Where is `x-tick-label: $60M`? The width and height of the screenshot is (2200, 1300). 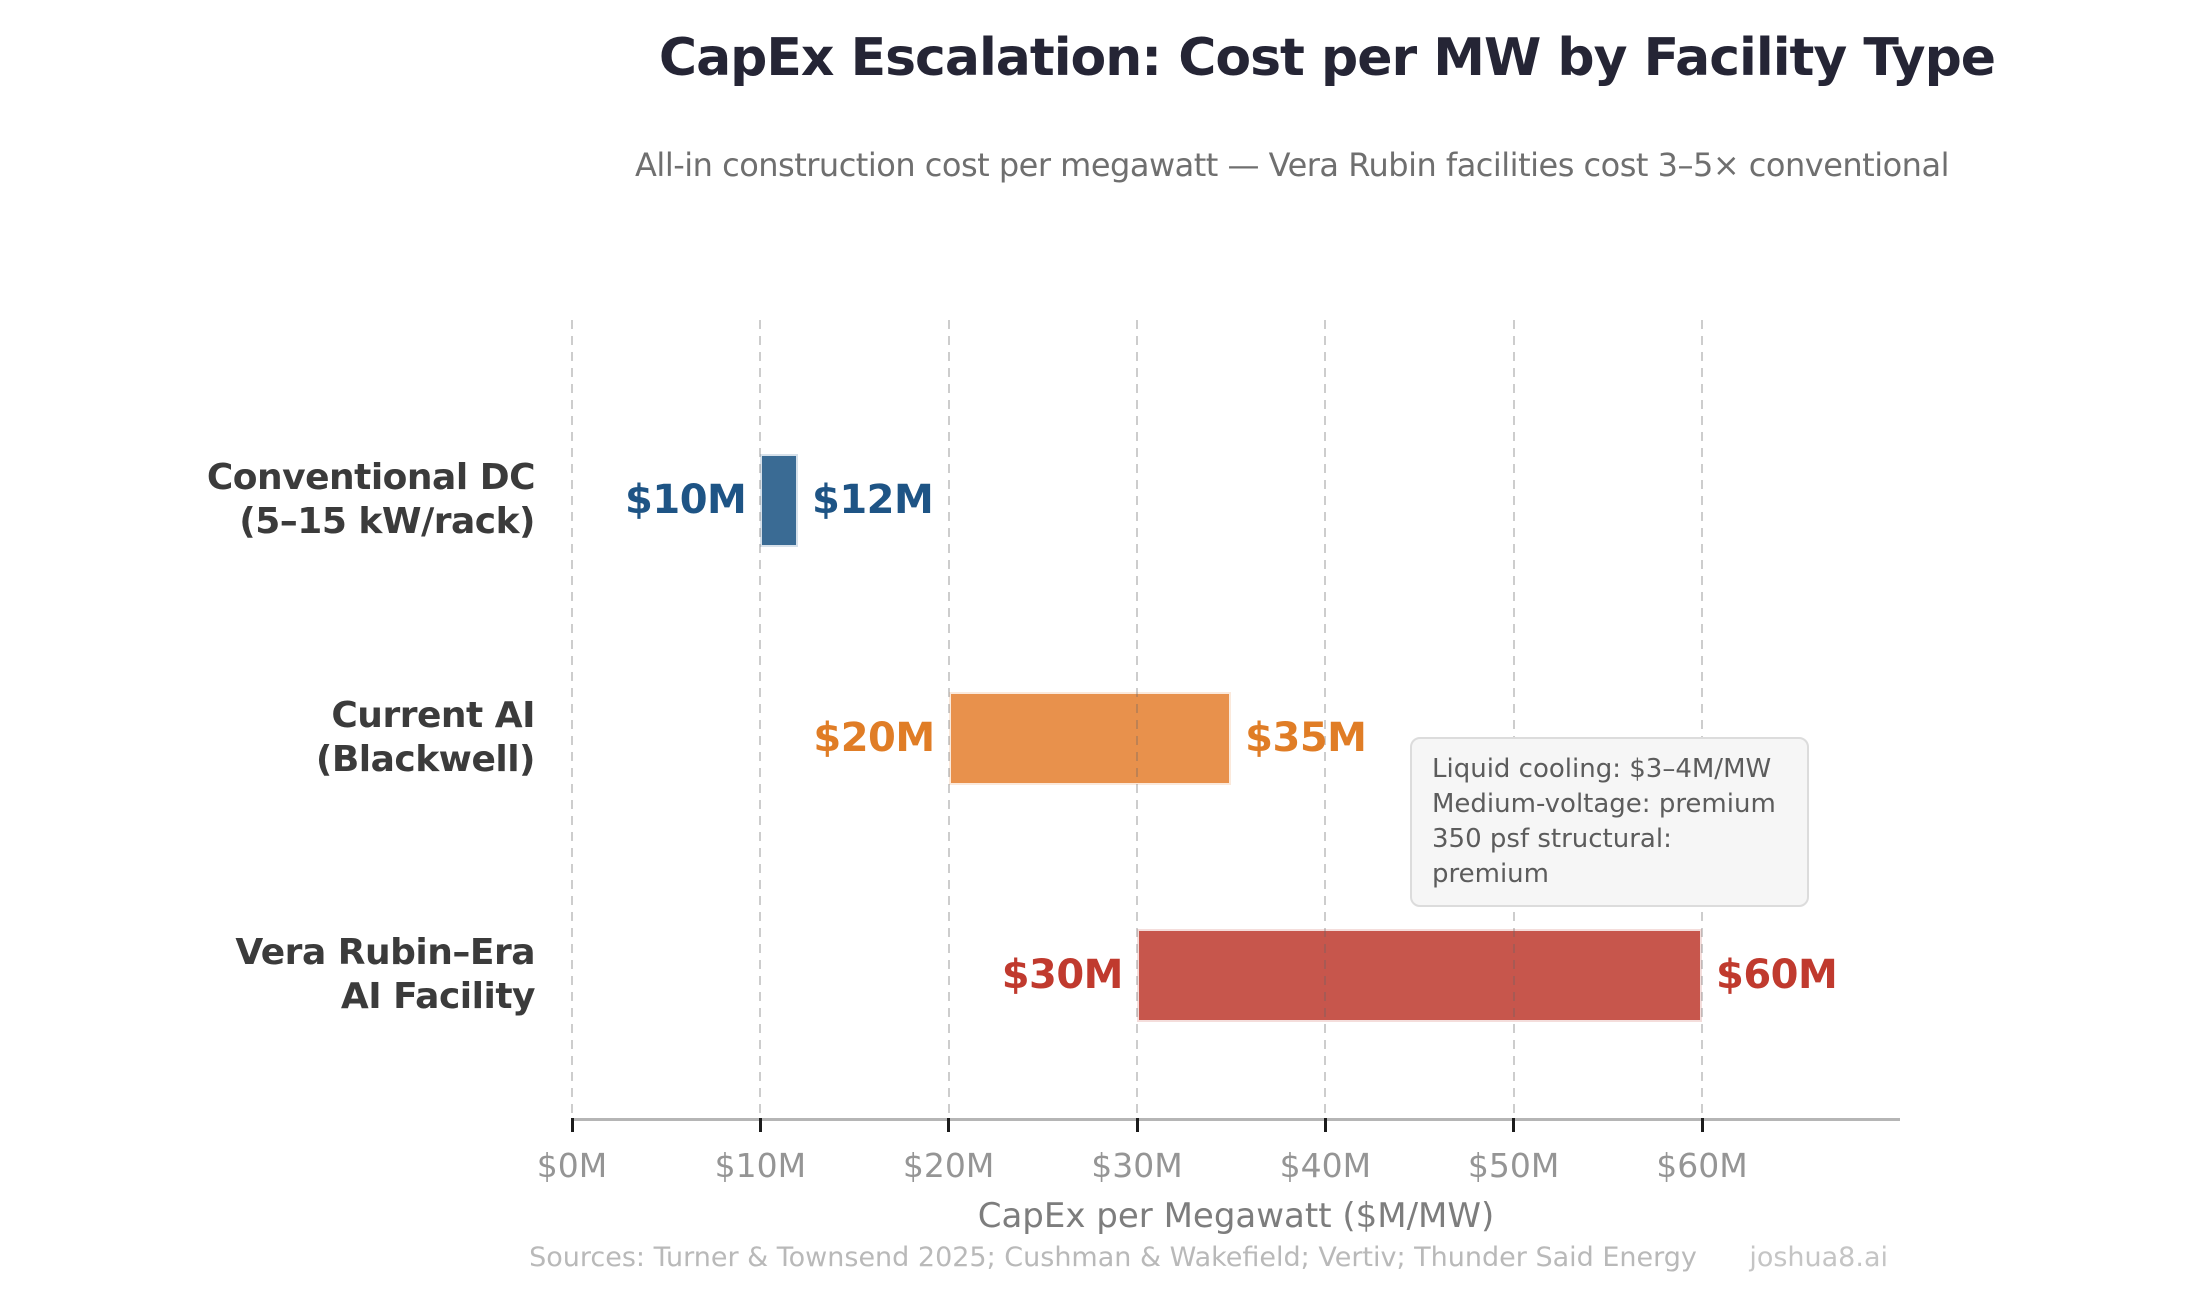 x-tick-label: $60M is located at coordinates (1702, 1165).